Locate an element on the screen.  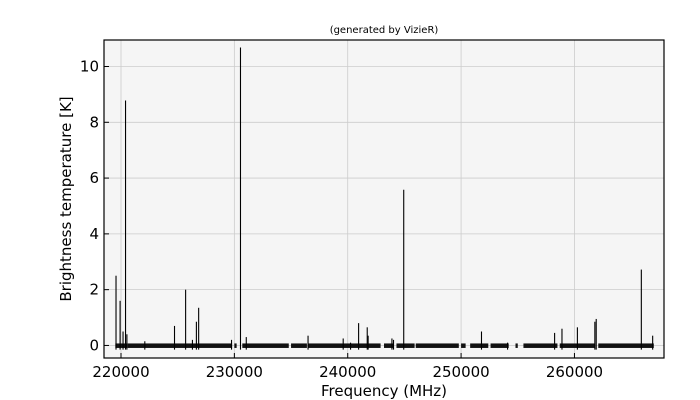
y-tick-label: 4 is located at coordinates (94, 234).